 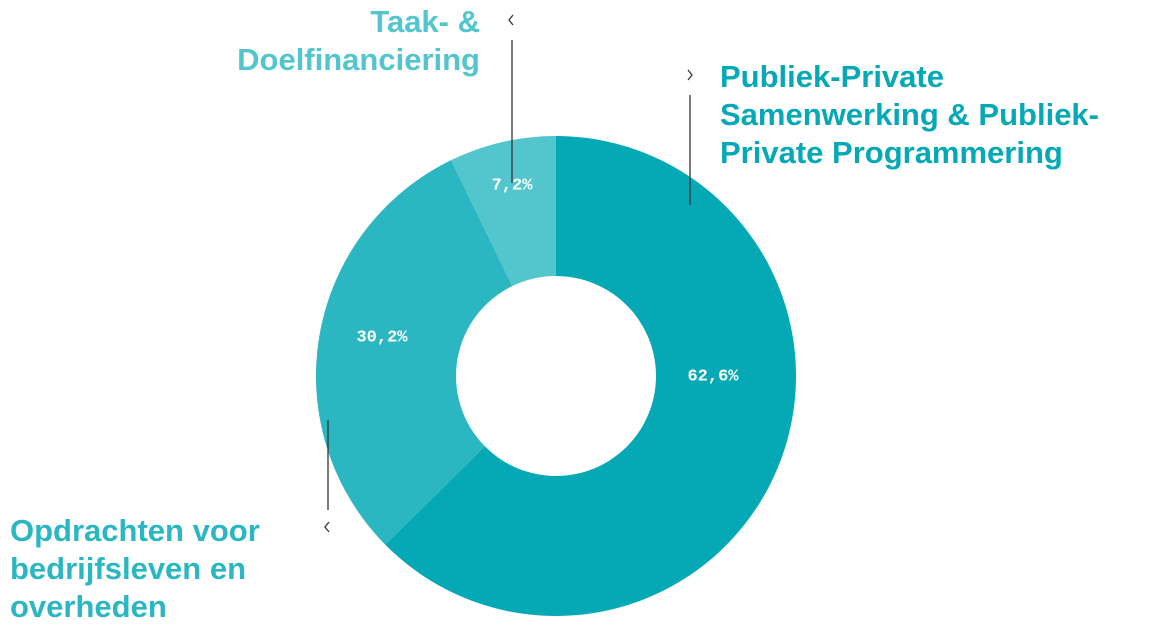 I want to click on value-label: 62,6%, so click(x=713, y=376).